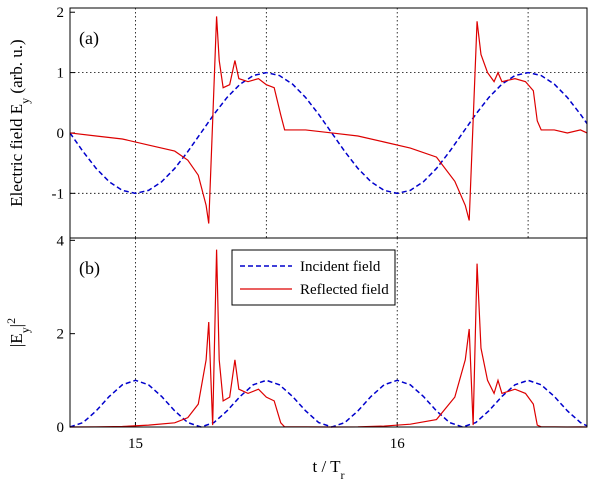 The width and height of the screenshot is (589, 483). I want to click on y-axis-label-part: 2, so click(11, 321).